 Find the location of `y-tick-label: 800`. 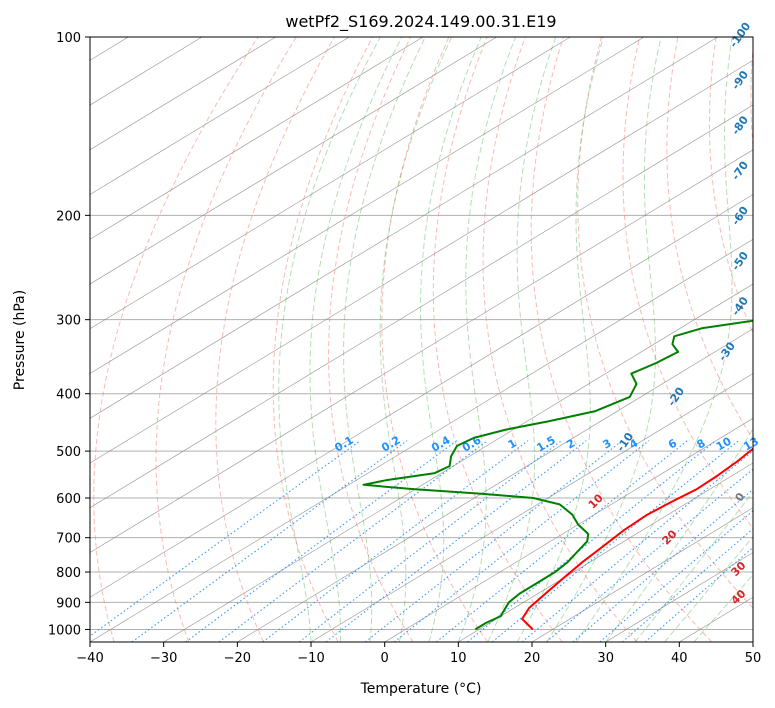

y-tick-label: 800 is located at coordinates (68, 573).